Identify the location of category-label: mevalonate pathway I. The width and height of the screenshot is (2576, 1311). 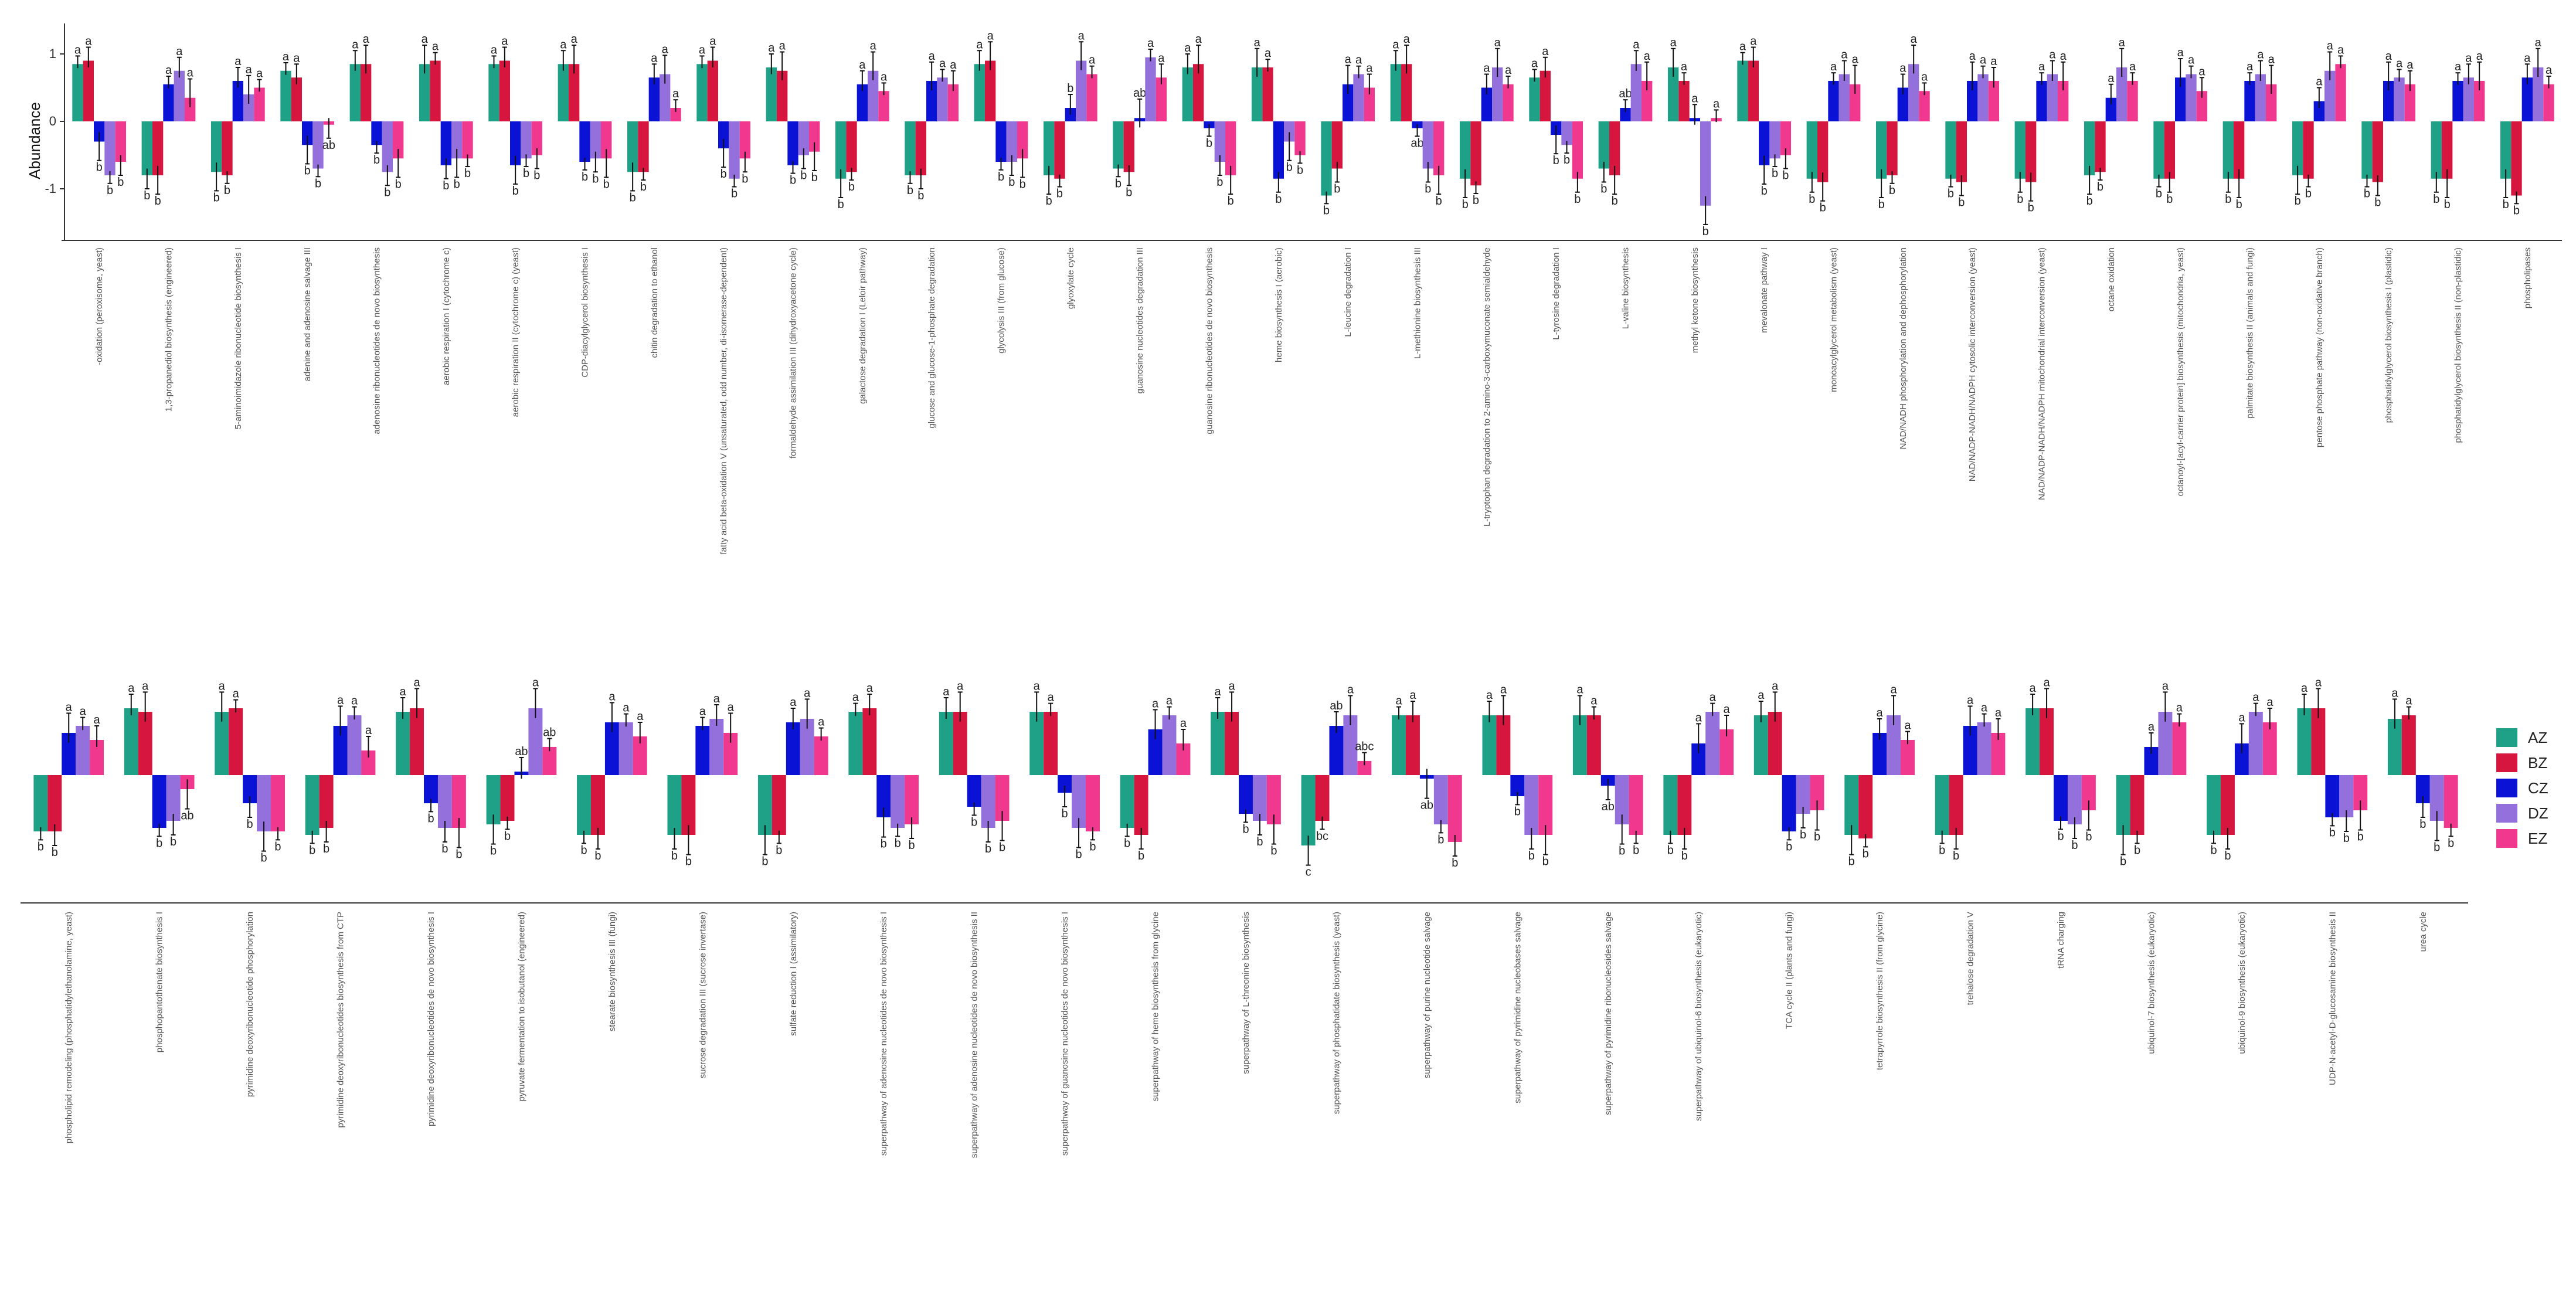
(1764, 290).